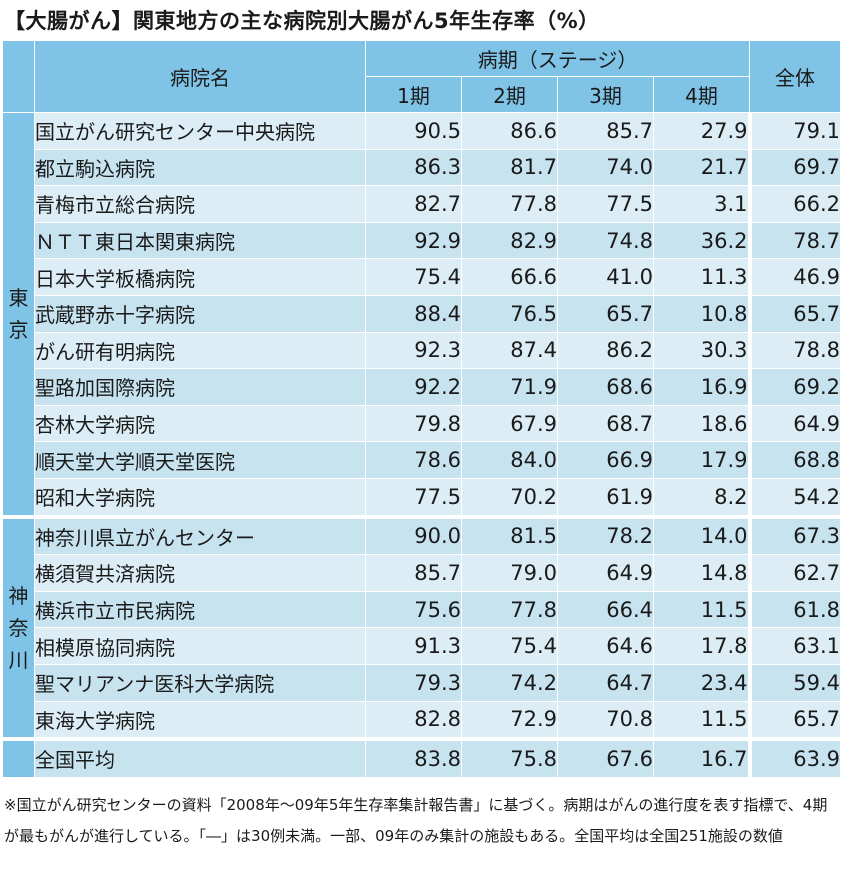  I want to click on stage-rate-cell: 14.0, so click(701, 535).